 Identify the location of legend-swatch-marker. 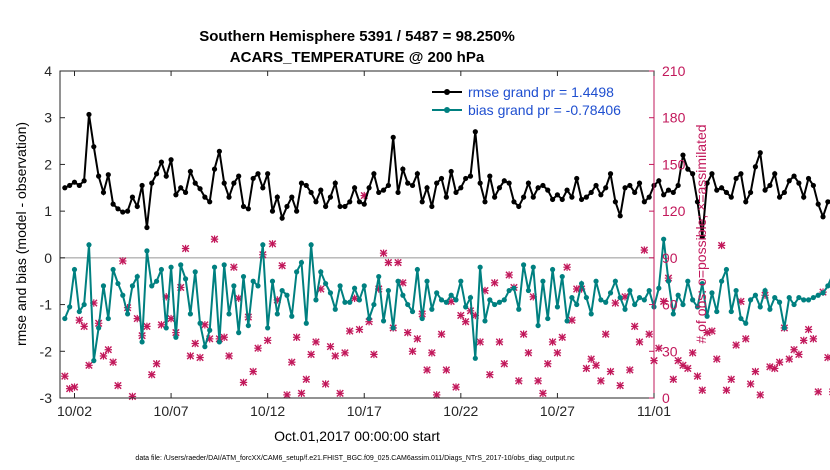
(447, 110).